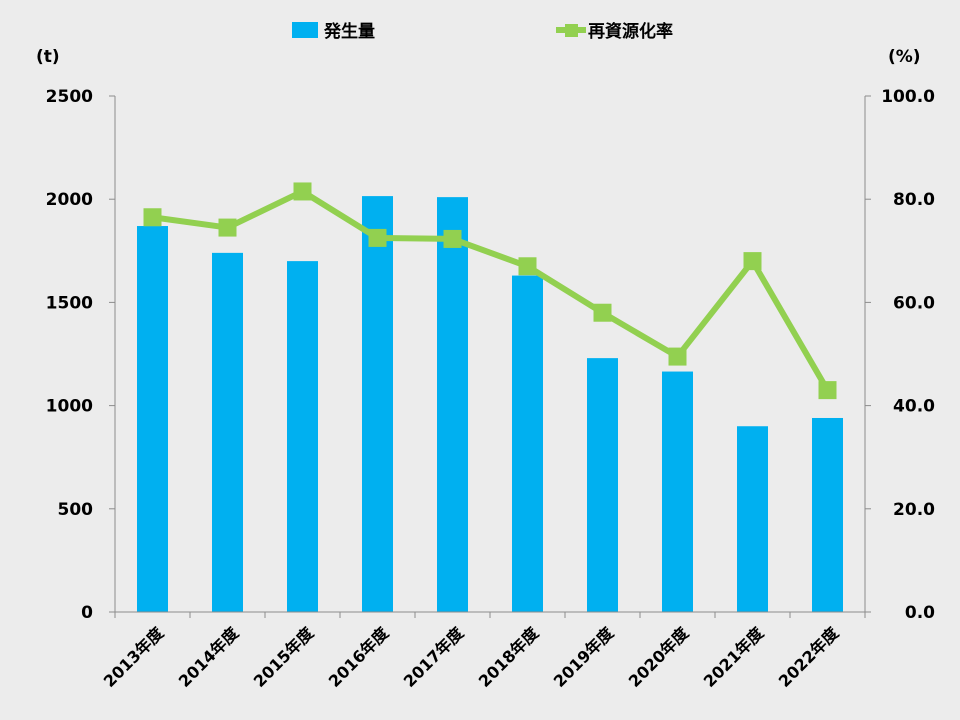  What do you see at coordinates (571, 30) in the screenshot?
I see `legend-line-marker` at bounding box center [571, 30].